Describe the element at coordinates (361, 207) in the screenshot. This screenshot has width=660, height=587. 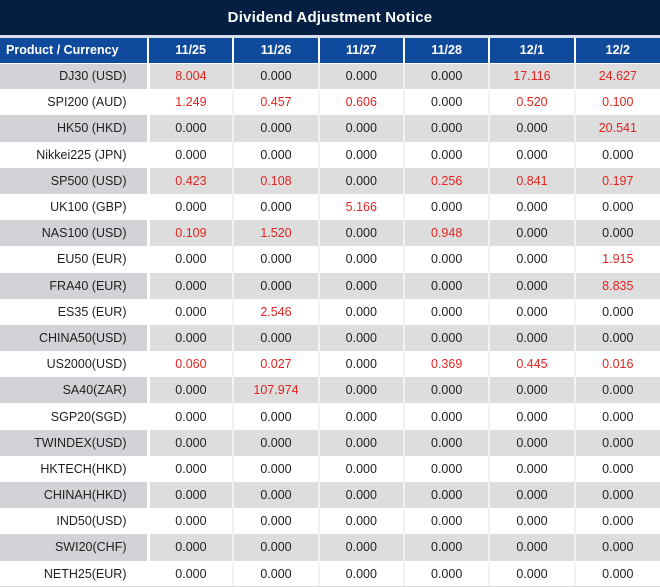
I see `value-cell: 5.166` at that location.